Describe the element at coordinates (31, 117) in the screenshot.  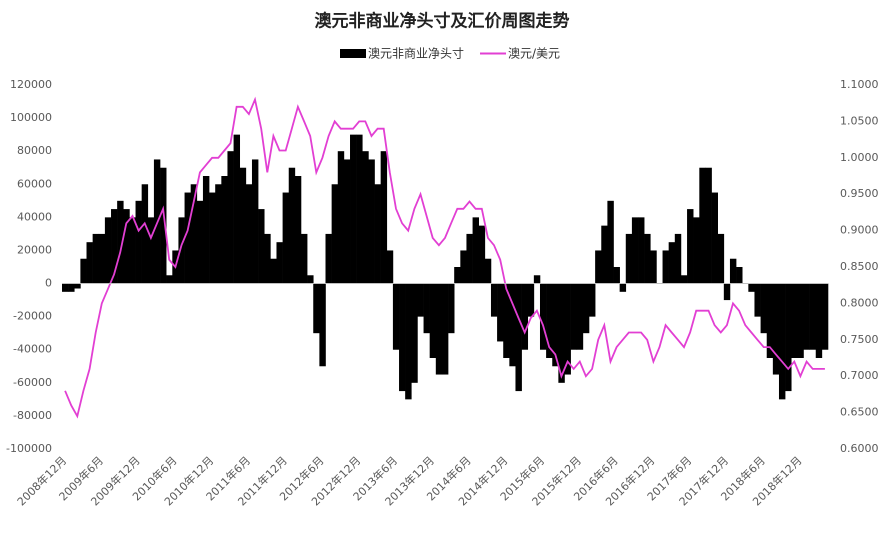
I see `y-tick-label: 100000` at that location.